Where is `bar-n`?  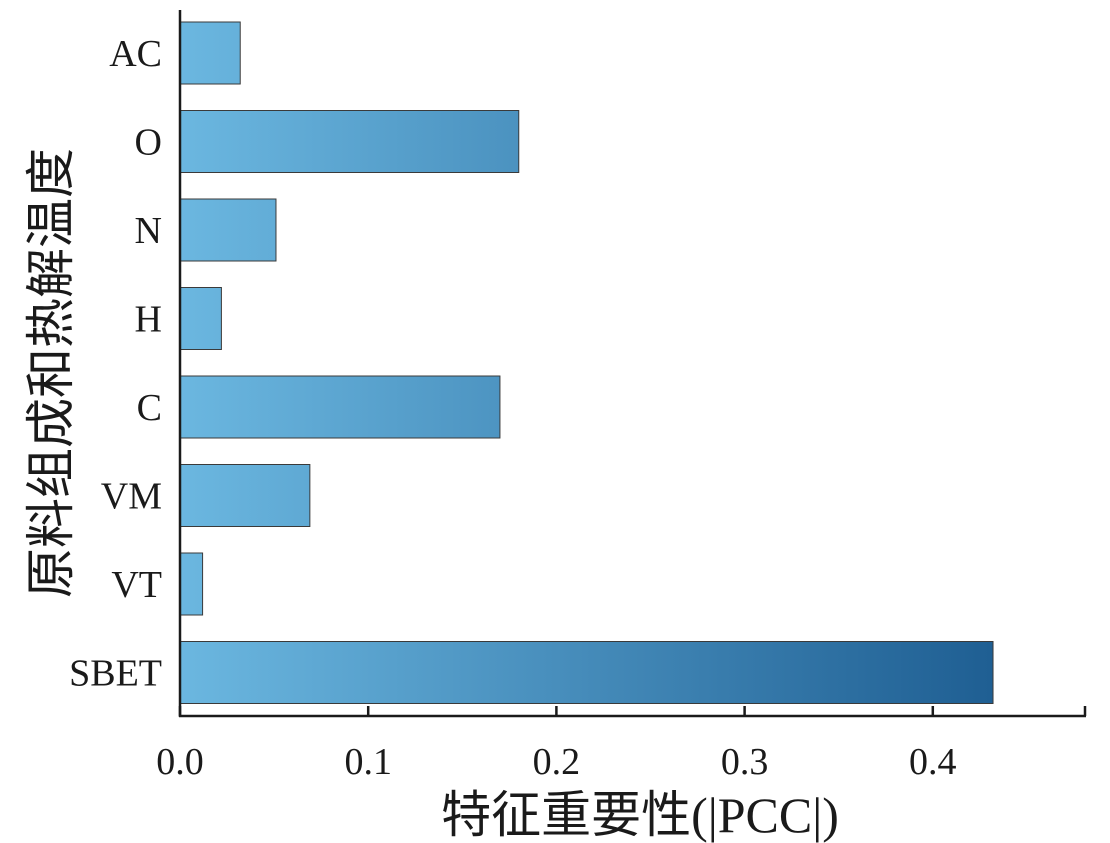
bar-n is located at coordinates (228, 230).